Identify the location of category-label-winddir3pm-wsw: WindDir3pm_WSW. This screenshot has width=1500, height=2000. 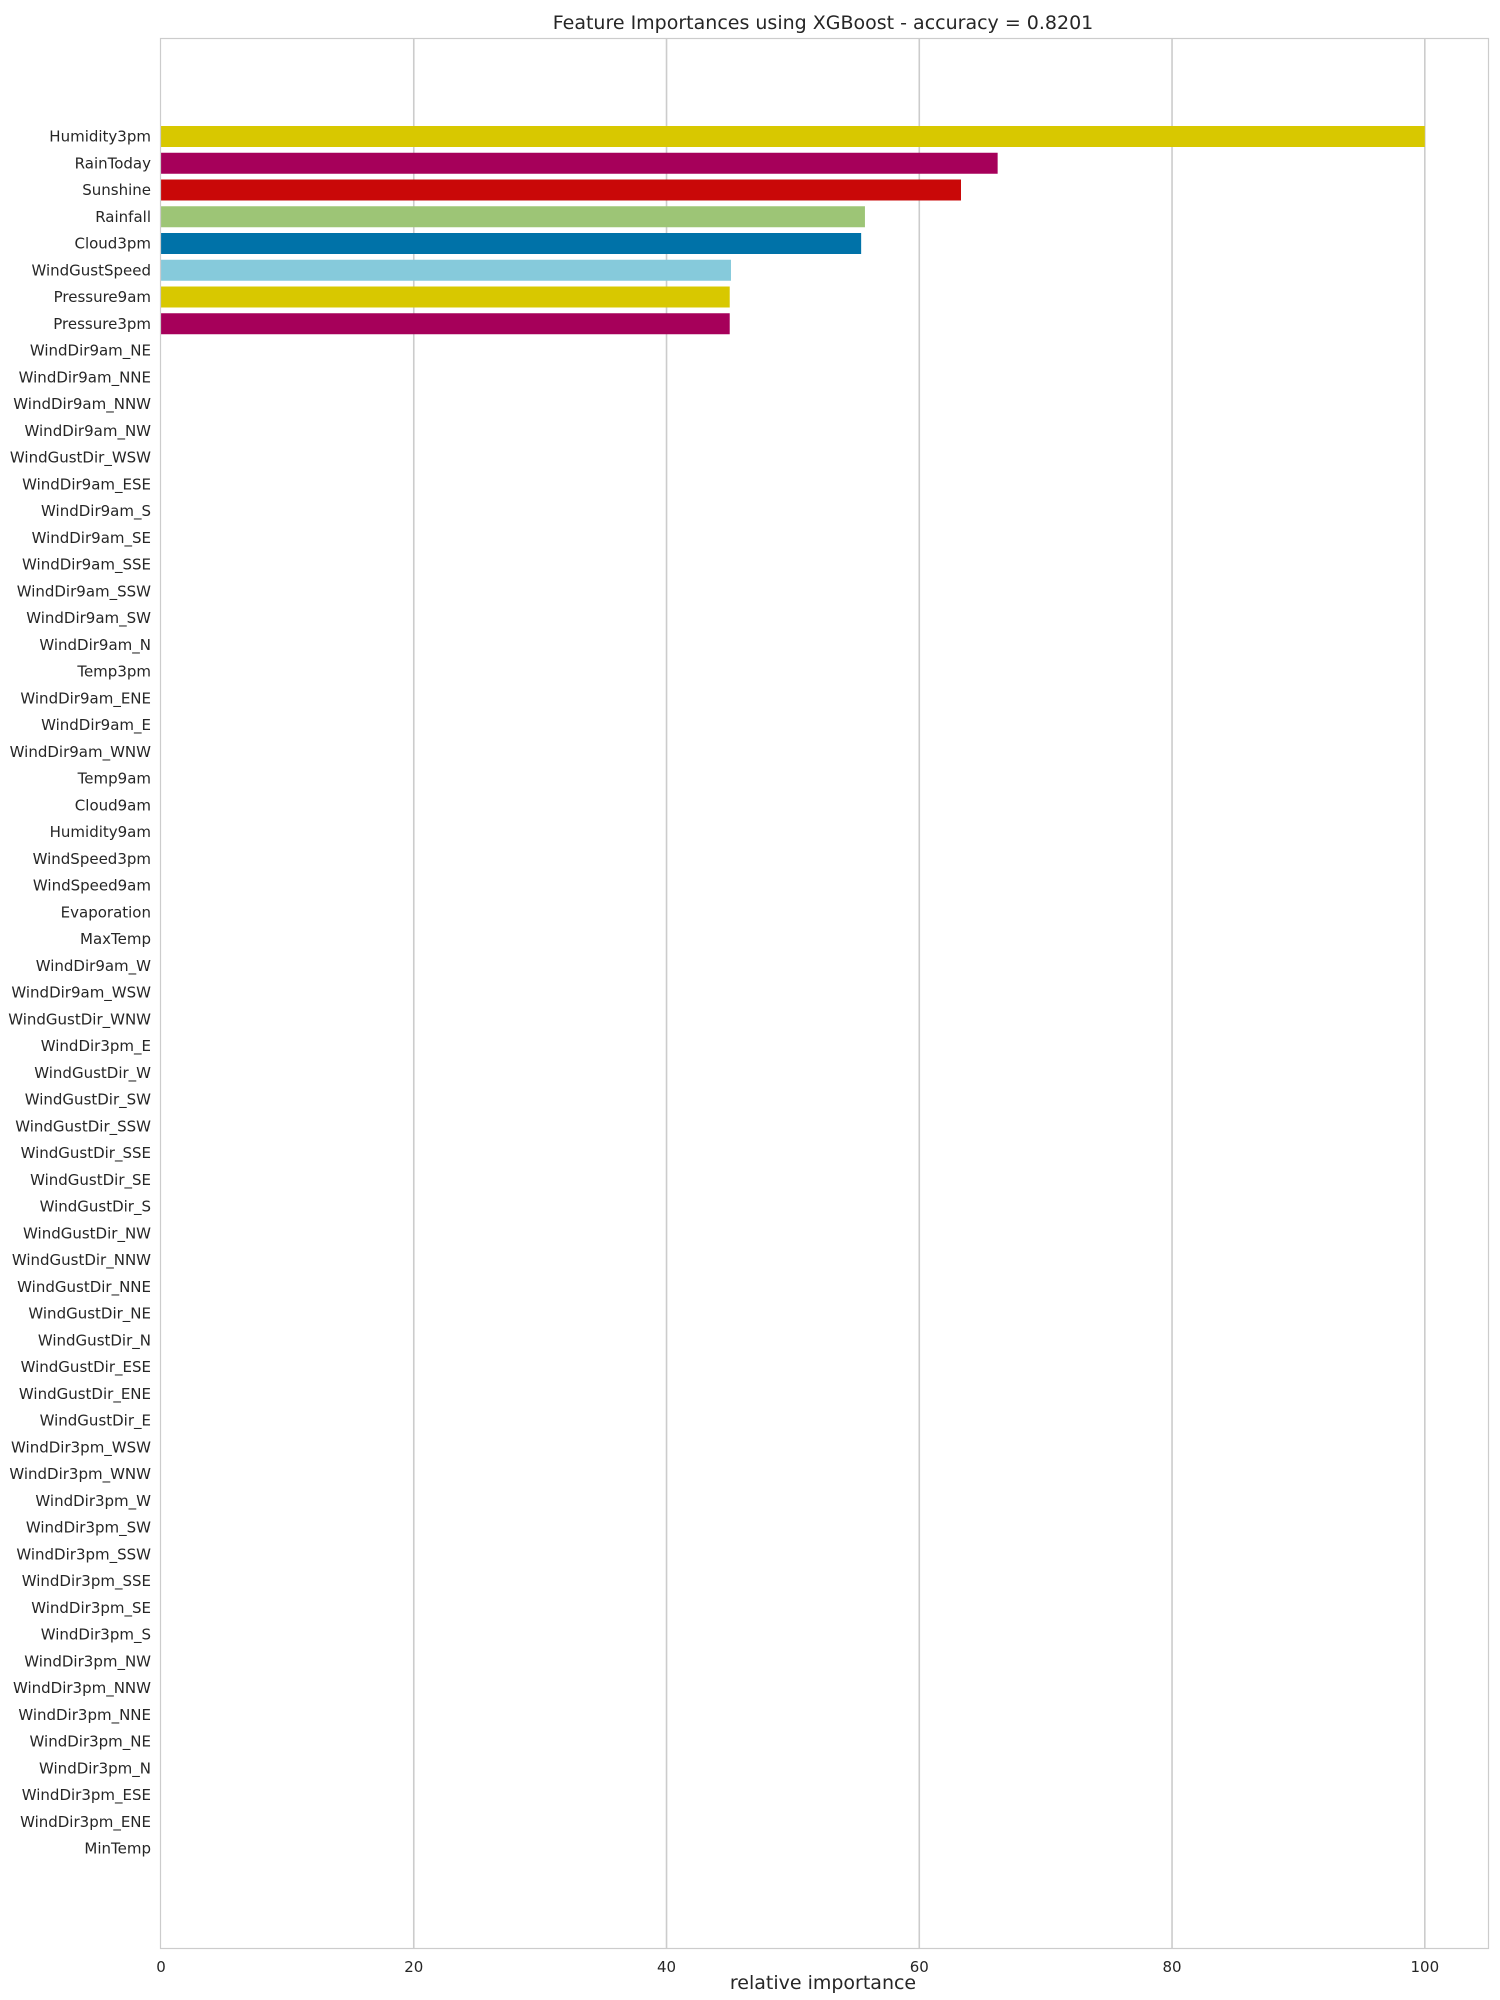
(81, 1447).